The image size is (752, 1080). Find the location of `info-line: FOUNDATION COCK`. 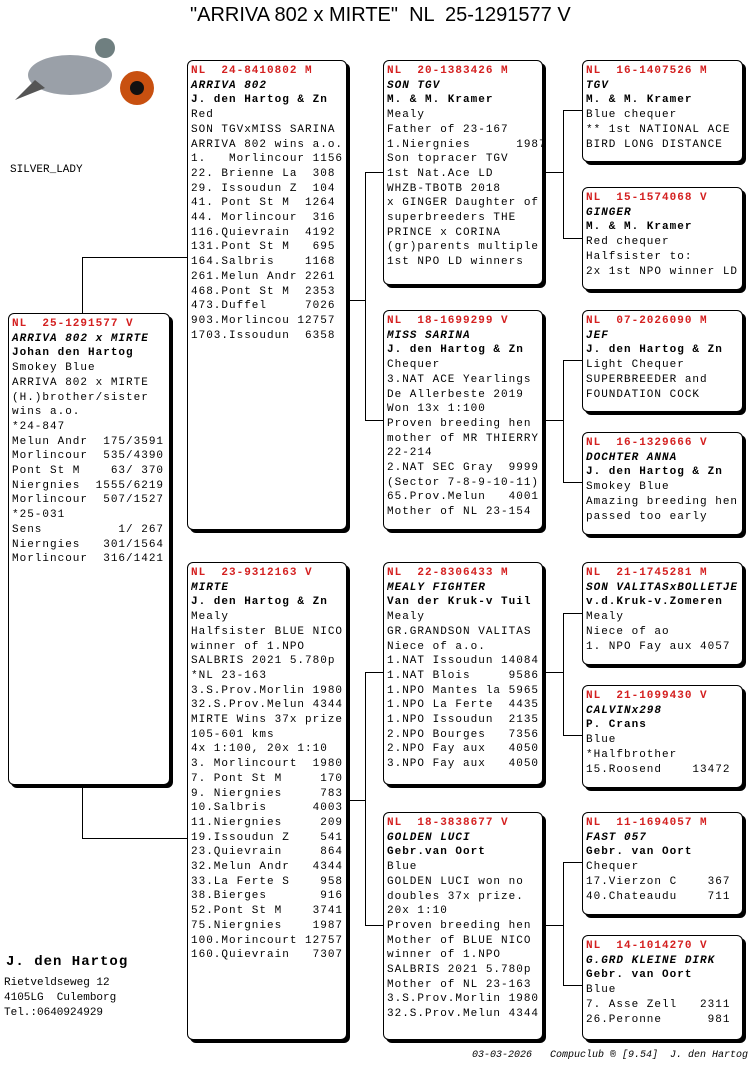

info-line: FOUNDATION COCK is located at coordinates (643, 394).